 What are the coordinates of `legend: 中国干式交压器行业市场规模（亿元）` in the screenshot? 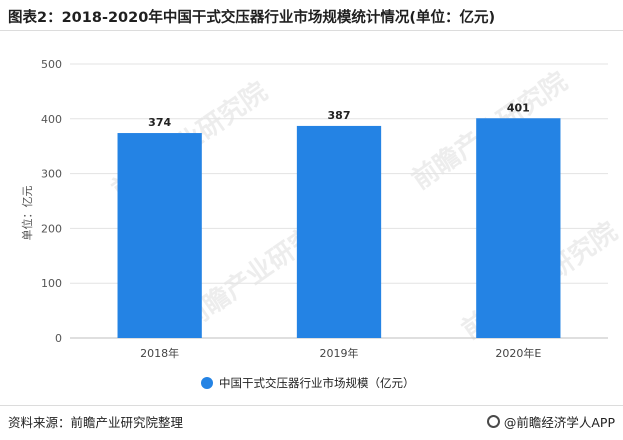 It's located at (308, 383).